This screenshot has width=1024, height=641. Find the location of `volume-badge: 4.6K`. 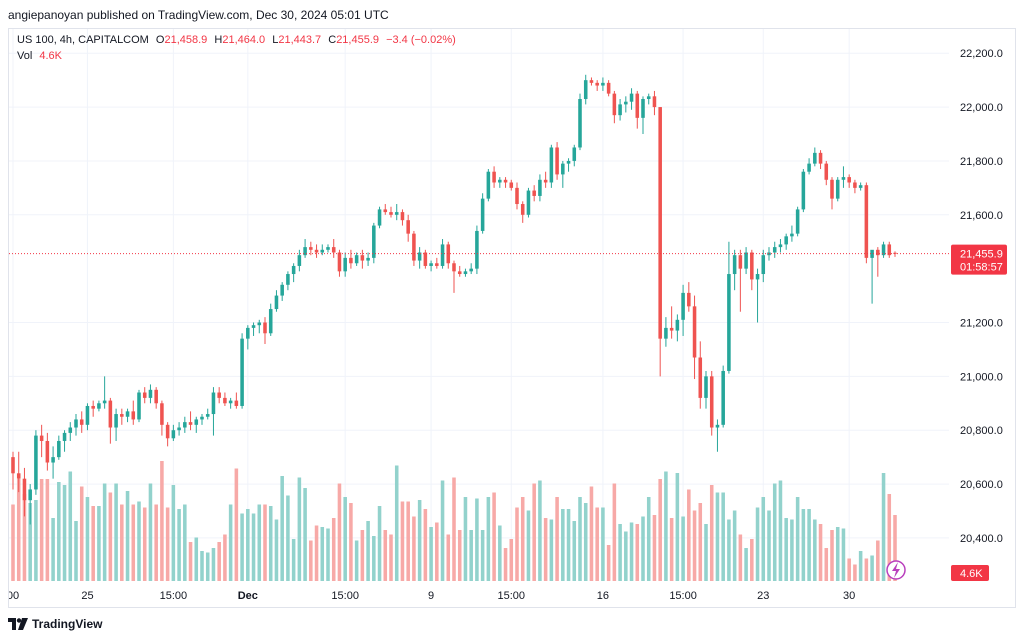

volume-badge: 4.6K is located at coordinates (970, 573).